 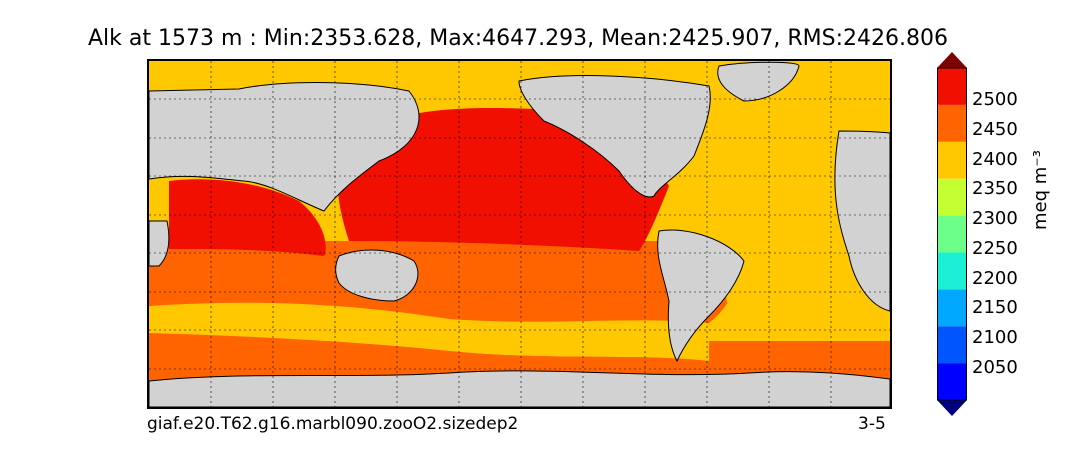 What do you see at coordinates (995, 367) in the screenshot?
I see `colorbar-tick-label: 2050` at bounding box center [995, 367].